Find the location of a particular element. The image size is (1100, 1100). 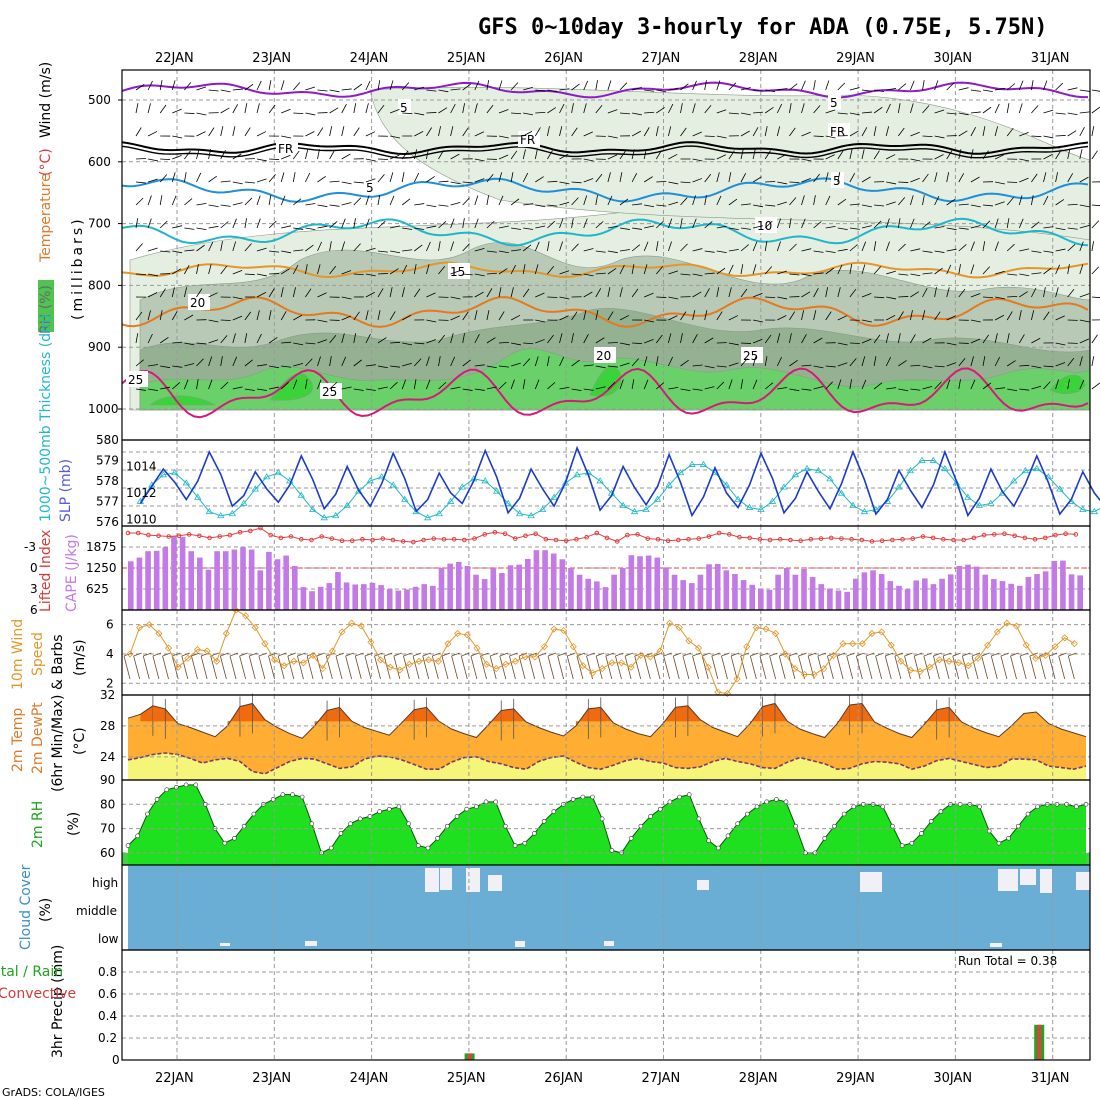

thickness-label: 1000~500mb Thickness (dm) is located at coordinates (46, 418).